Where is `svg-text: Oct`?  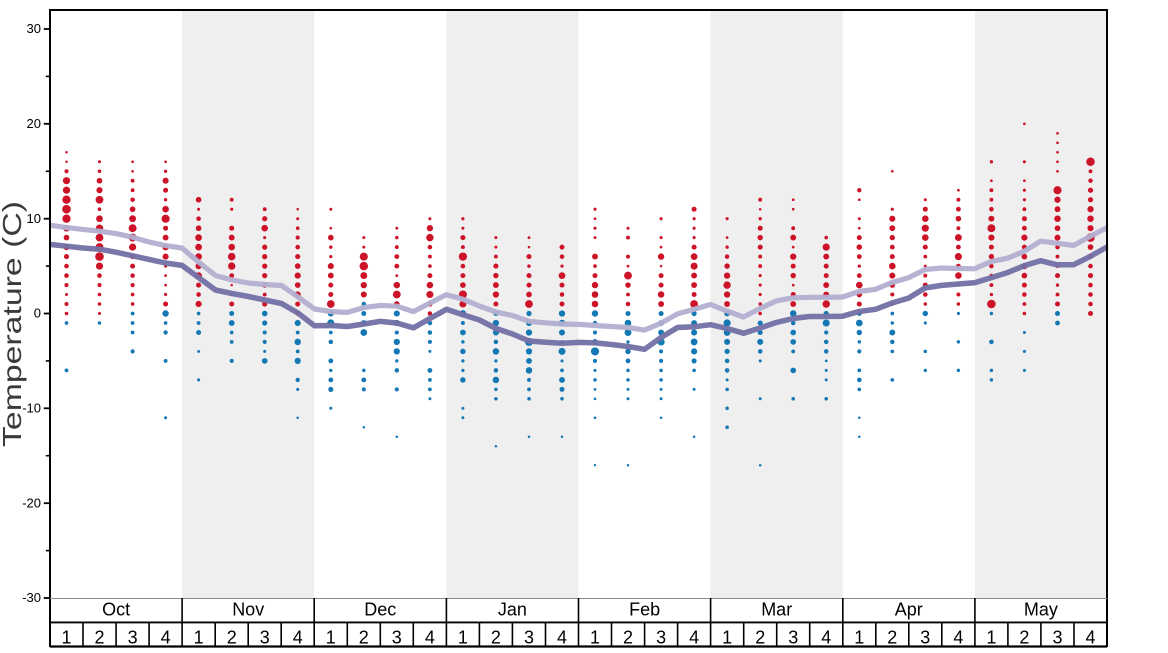
svg-text: Oct is located at coordinates (116, 610).